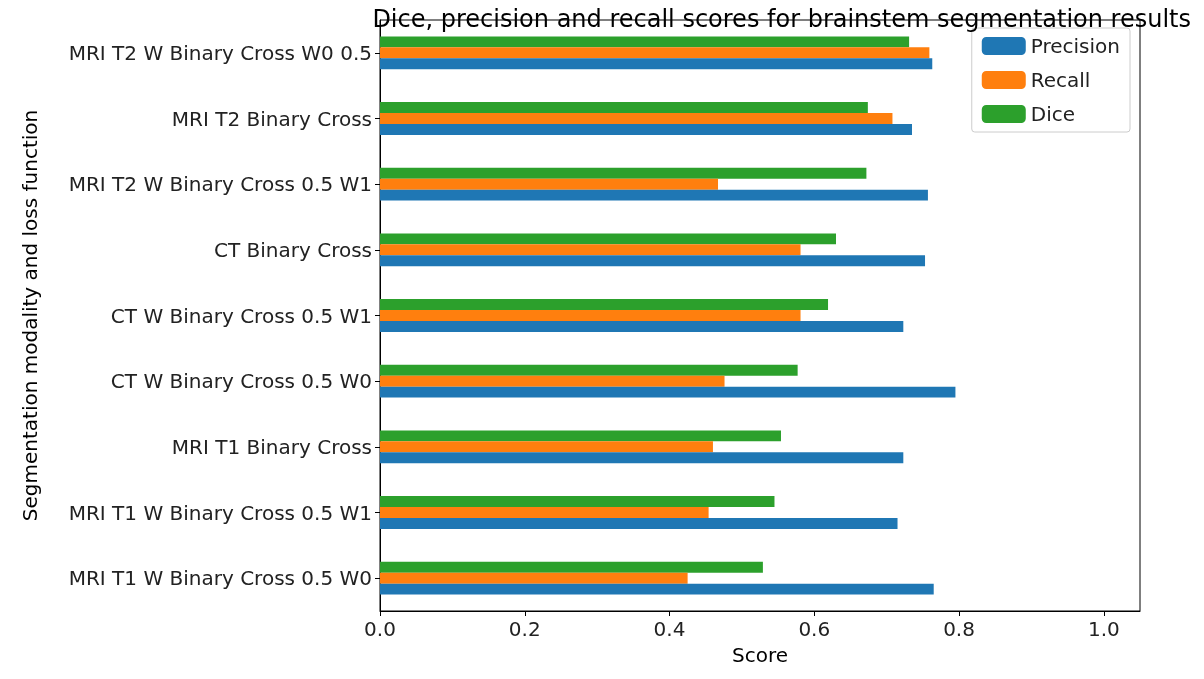  I want to click on x-tick-label: 0.6, so click(814, 629).